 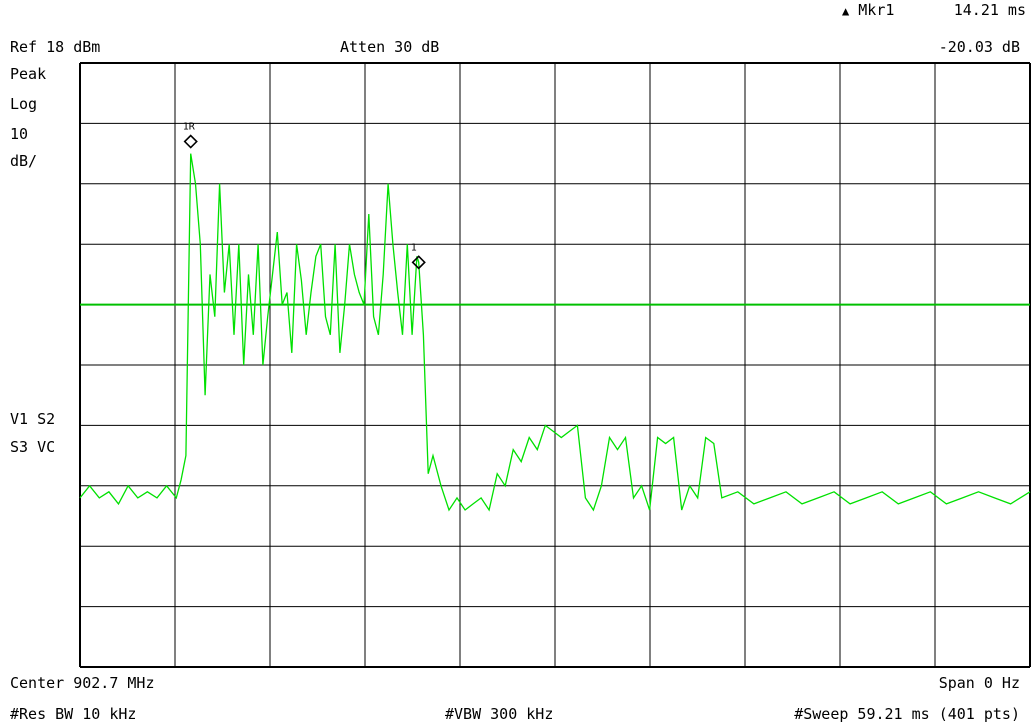 What do you see at coordinates (28, 74) in the screenshot?
I see `detector-label: Peak` at bounding box center [28, 74].